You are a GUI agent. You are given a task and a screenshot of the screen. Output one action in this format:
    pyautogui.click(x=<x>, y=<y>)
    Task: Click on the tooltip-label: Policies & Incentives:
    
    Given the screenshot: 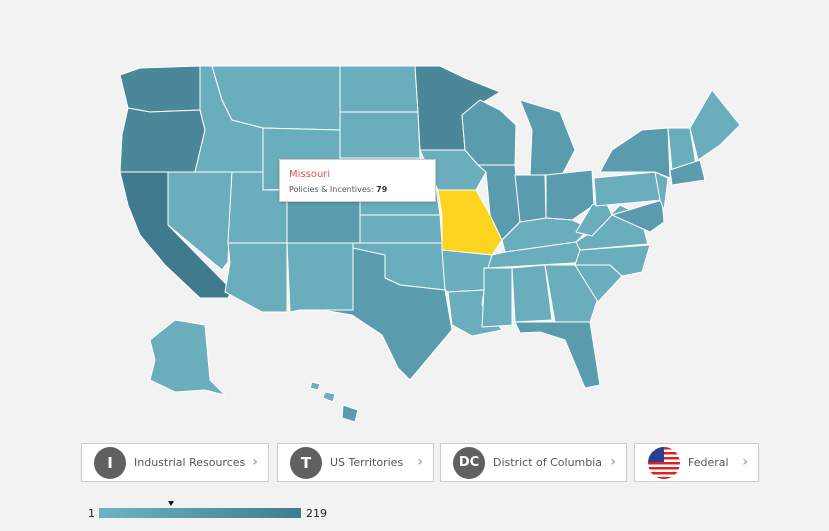 What is the action you would take?
    pyautogui.click(x=331, y=189)
    